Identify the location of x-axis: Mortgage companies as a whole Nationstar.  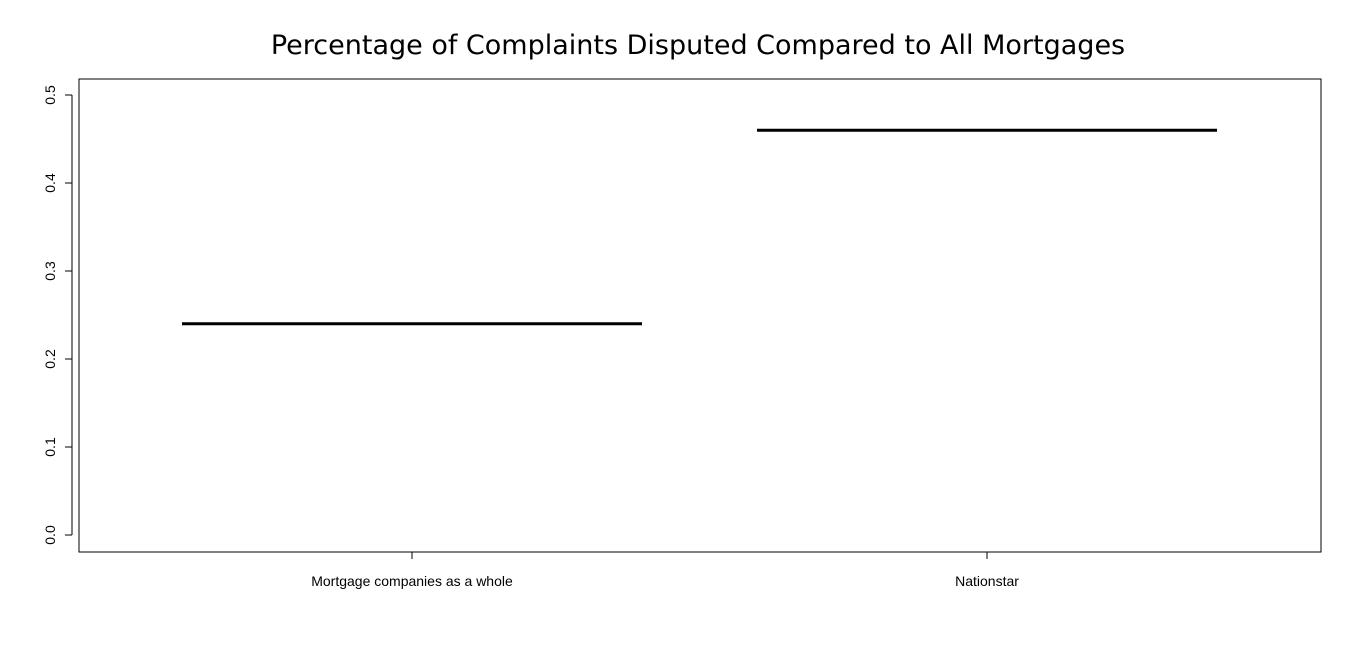
(665, 570).